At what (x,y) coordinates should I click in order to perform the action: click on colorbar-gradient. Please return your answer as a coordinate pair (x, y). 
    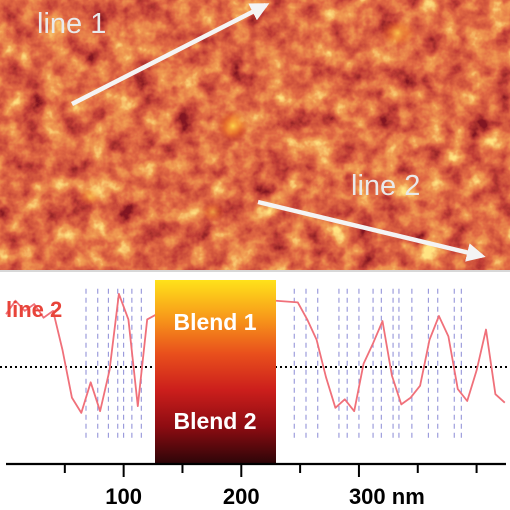
    Looking at the image, I should click on (215, 371).